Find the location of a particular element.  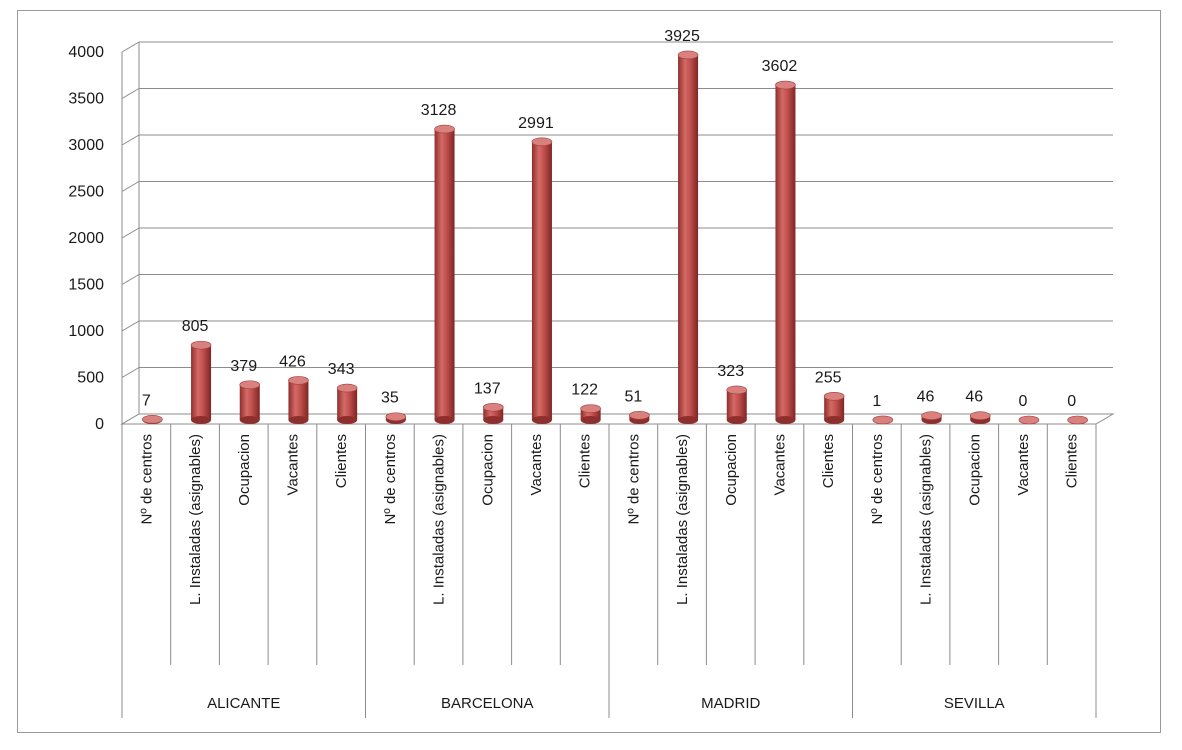

data-label: 0 is located at coordinates (1071, 401).